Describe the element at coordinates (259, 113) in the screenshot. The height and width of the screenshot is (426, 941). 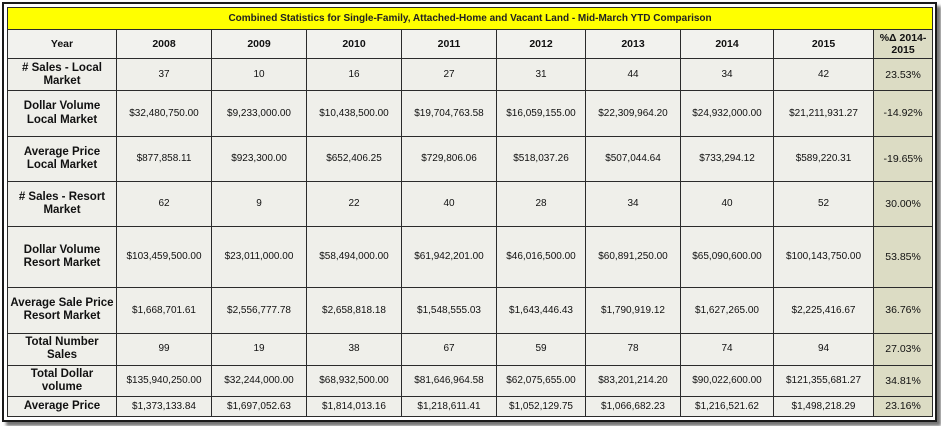
I see `value-cell: $9,233,000.00` at that location.